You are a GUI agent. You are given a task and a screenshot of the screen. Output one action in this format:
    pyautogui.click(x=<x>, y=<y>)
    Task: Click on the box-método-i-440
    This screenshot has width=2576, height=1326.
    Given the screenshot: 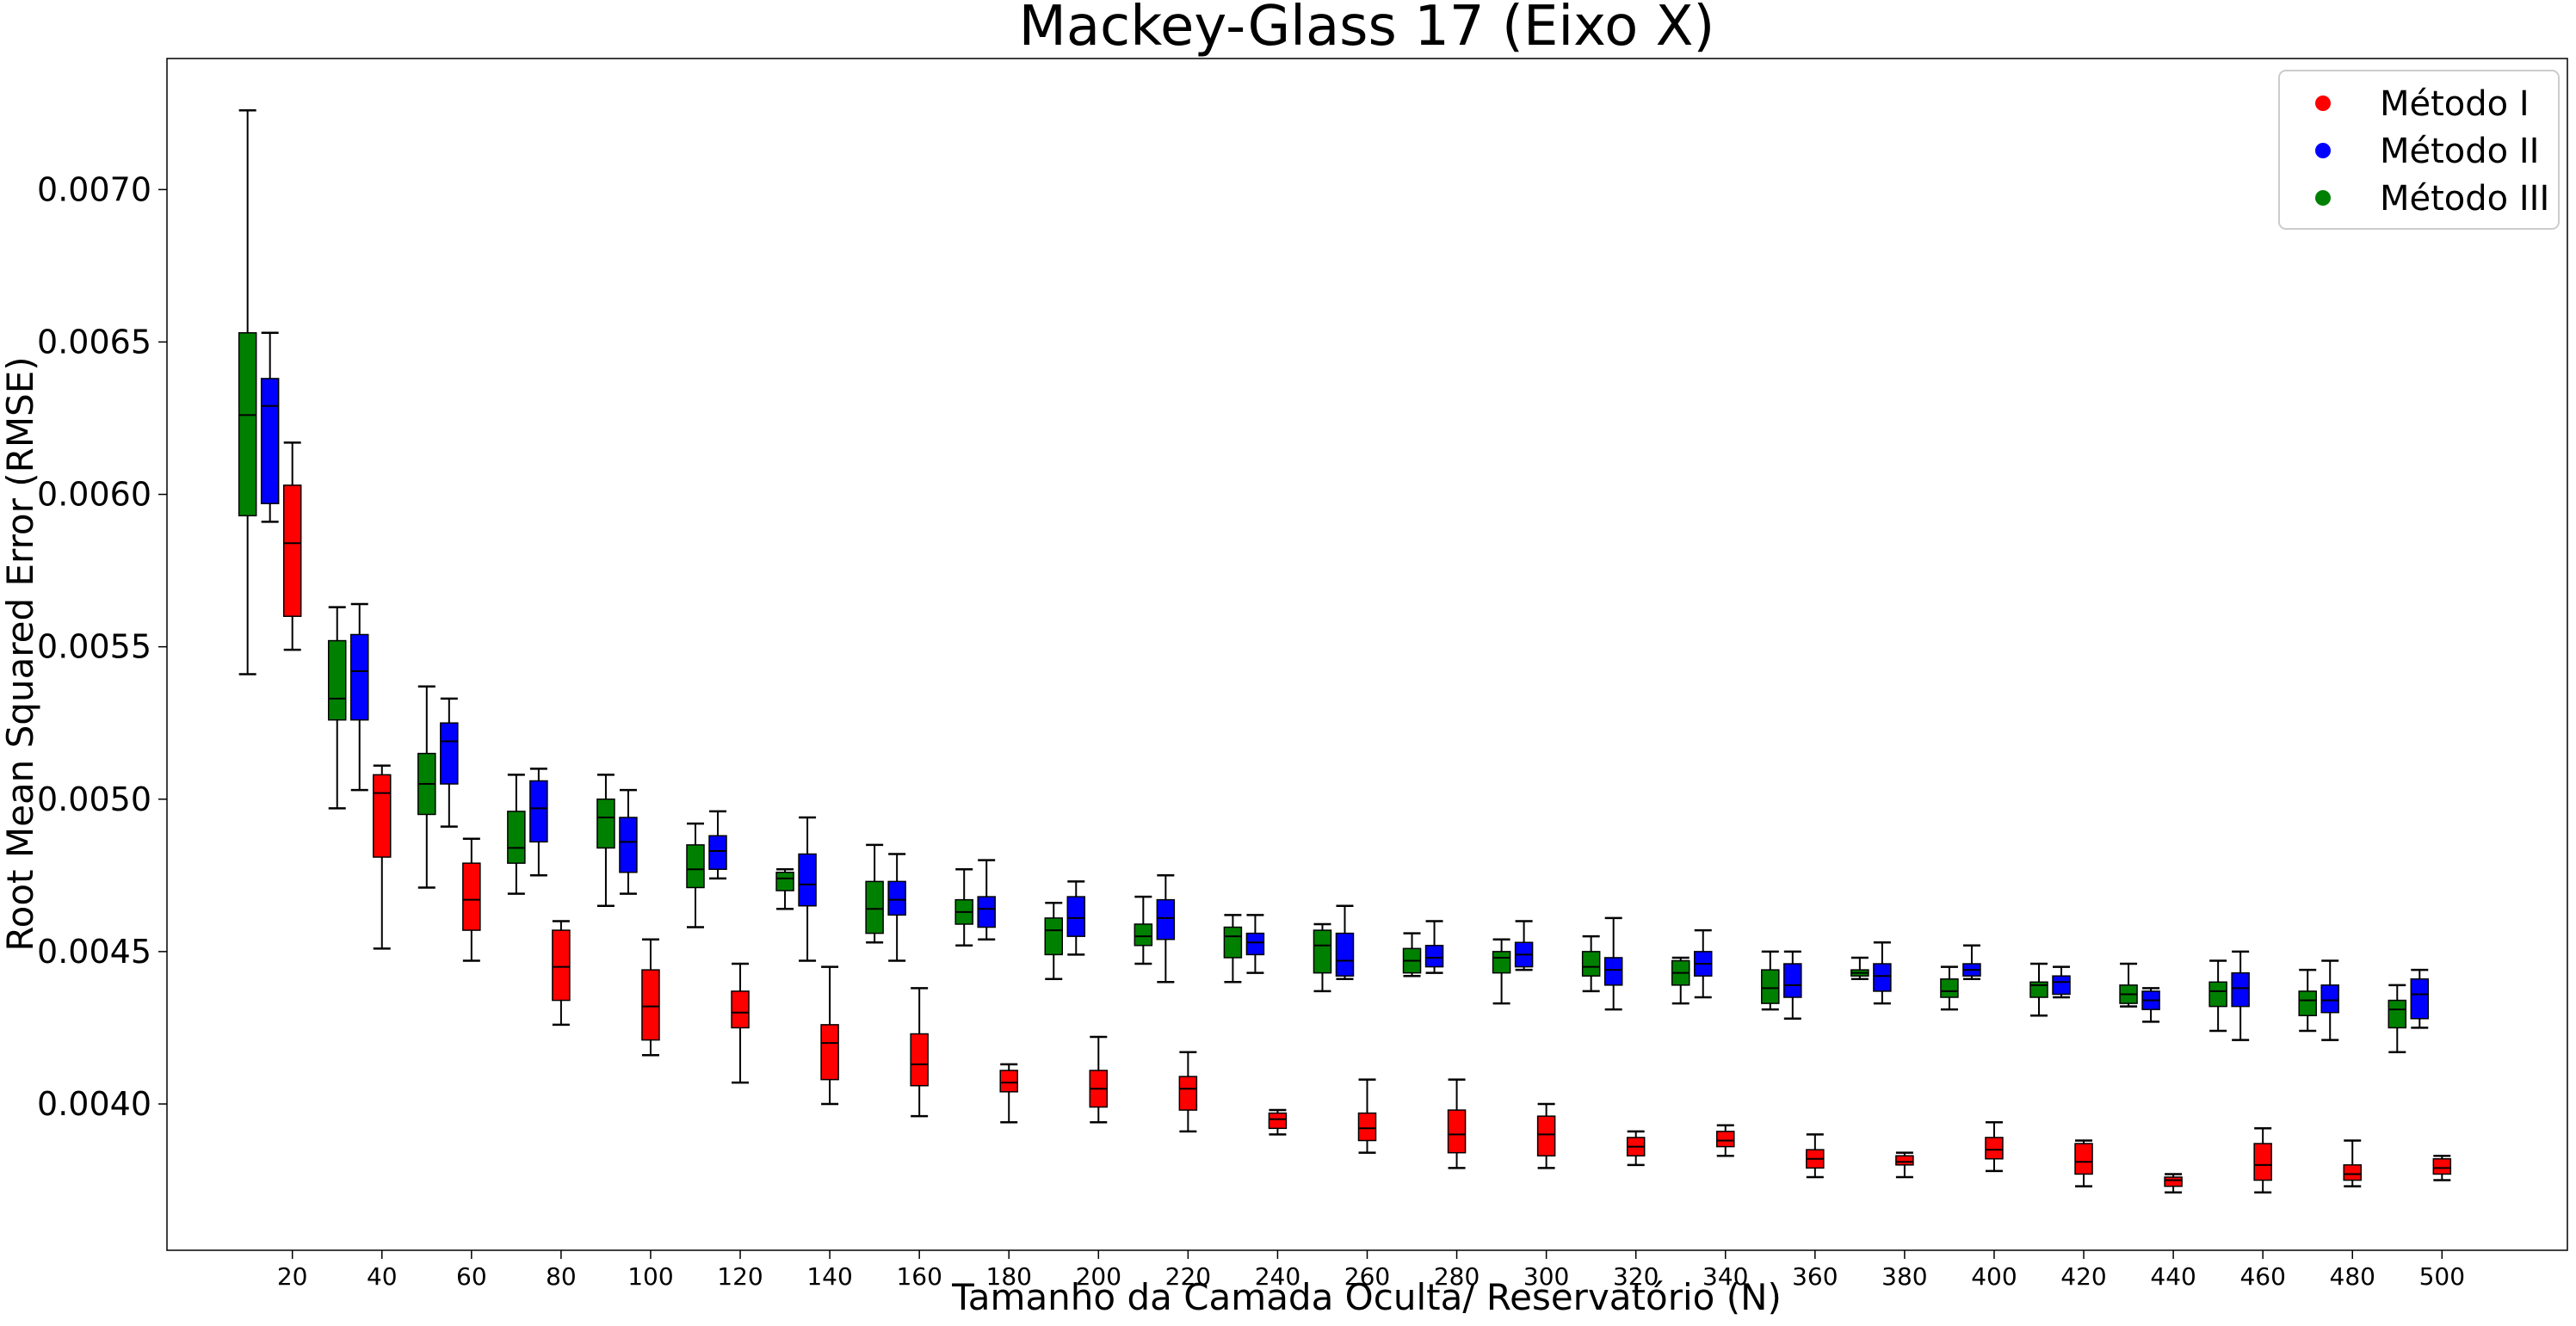 What is the action you would take?
    pyautogui.click(x=2173, y=1183)
    